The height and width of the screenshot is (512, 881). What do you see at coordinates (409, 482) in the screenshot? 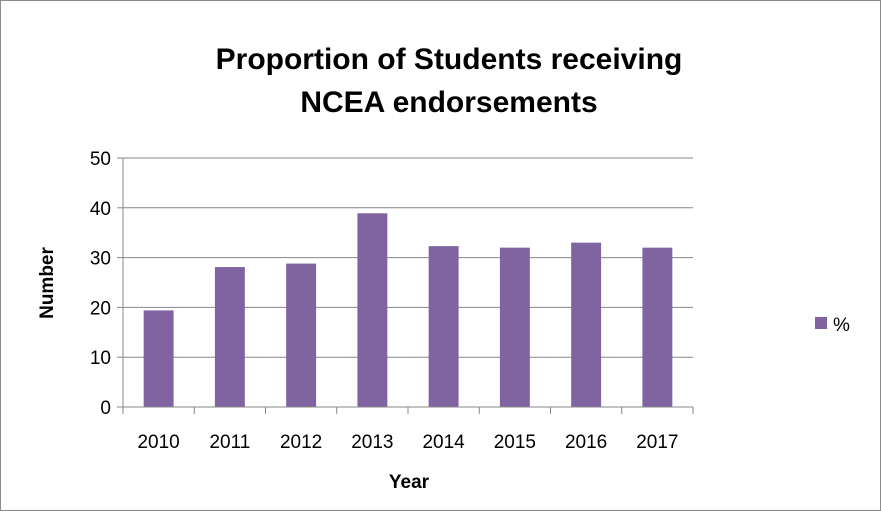
I see `x-axis-title: Year` at bounding box center [409, 482].